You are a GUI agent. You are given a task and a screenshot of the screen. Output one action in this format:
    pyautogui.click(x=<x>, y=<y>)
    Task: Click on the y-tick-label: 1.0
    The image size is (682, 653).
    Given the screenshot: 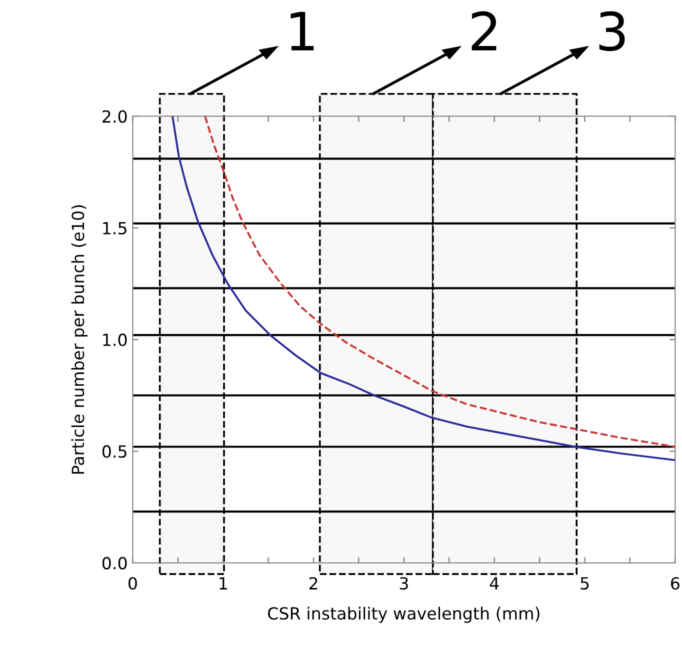 What is the action you would take?
    pyautogui.click(x=115, y=340)
    